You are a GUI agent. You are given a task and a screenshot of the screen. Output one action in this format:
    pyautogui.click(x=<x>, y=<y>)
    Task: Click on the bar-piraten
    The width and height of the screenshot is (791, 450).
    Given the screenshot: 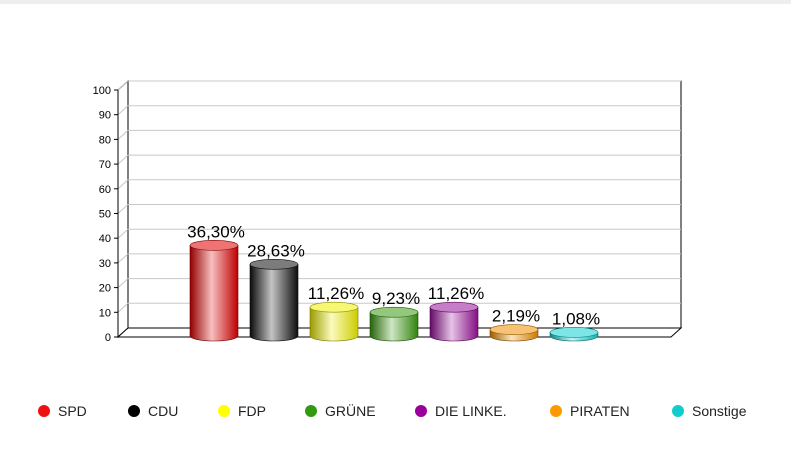 What is the action you would take?
    pyautogui.click(x=514, y=333)
    